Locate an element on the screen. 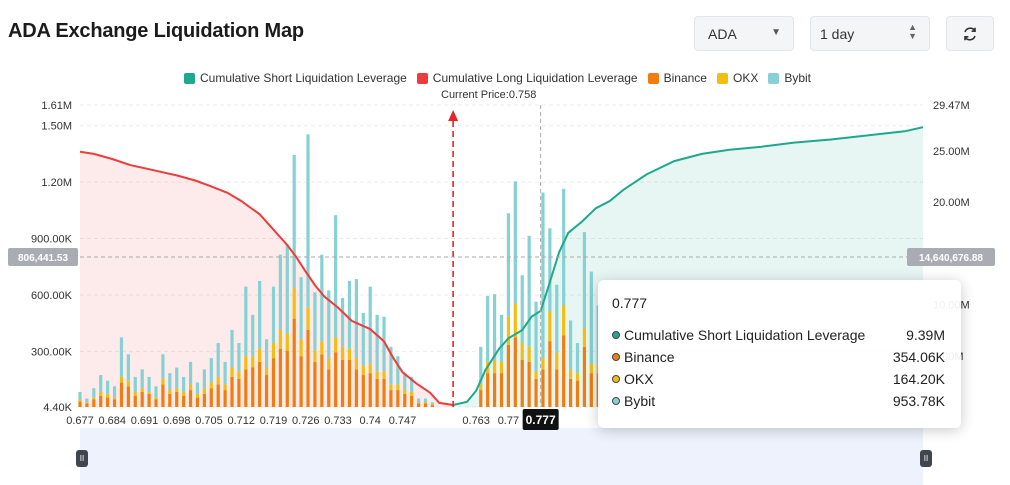 The width and height of the screenshot is (1010, 485). legend-item-long: Cumulative Long Liquidation Leverage is located at coordinates (527, 78).